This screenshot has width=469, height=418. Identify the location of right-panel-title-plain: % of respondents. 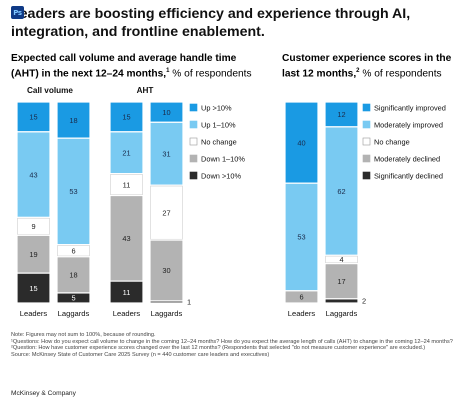
(400, 74).